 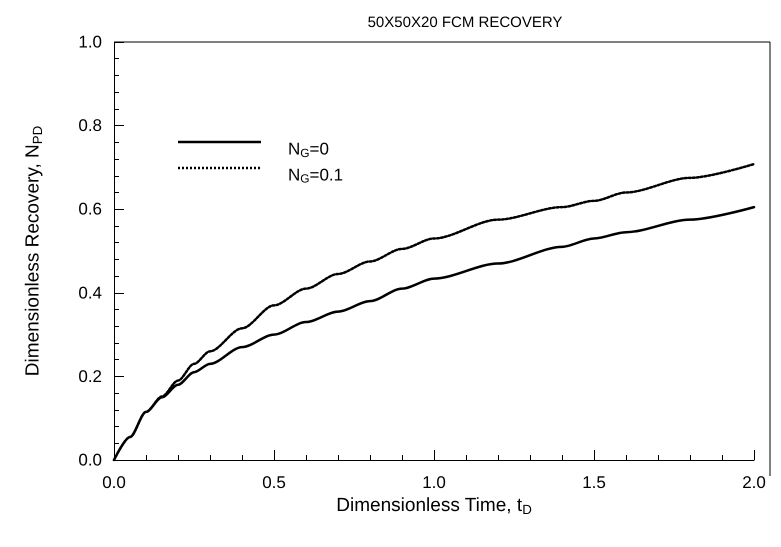 I want to click on x-tick-label: 2.0, so click(x=754, y=482).